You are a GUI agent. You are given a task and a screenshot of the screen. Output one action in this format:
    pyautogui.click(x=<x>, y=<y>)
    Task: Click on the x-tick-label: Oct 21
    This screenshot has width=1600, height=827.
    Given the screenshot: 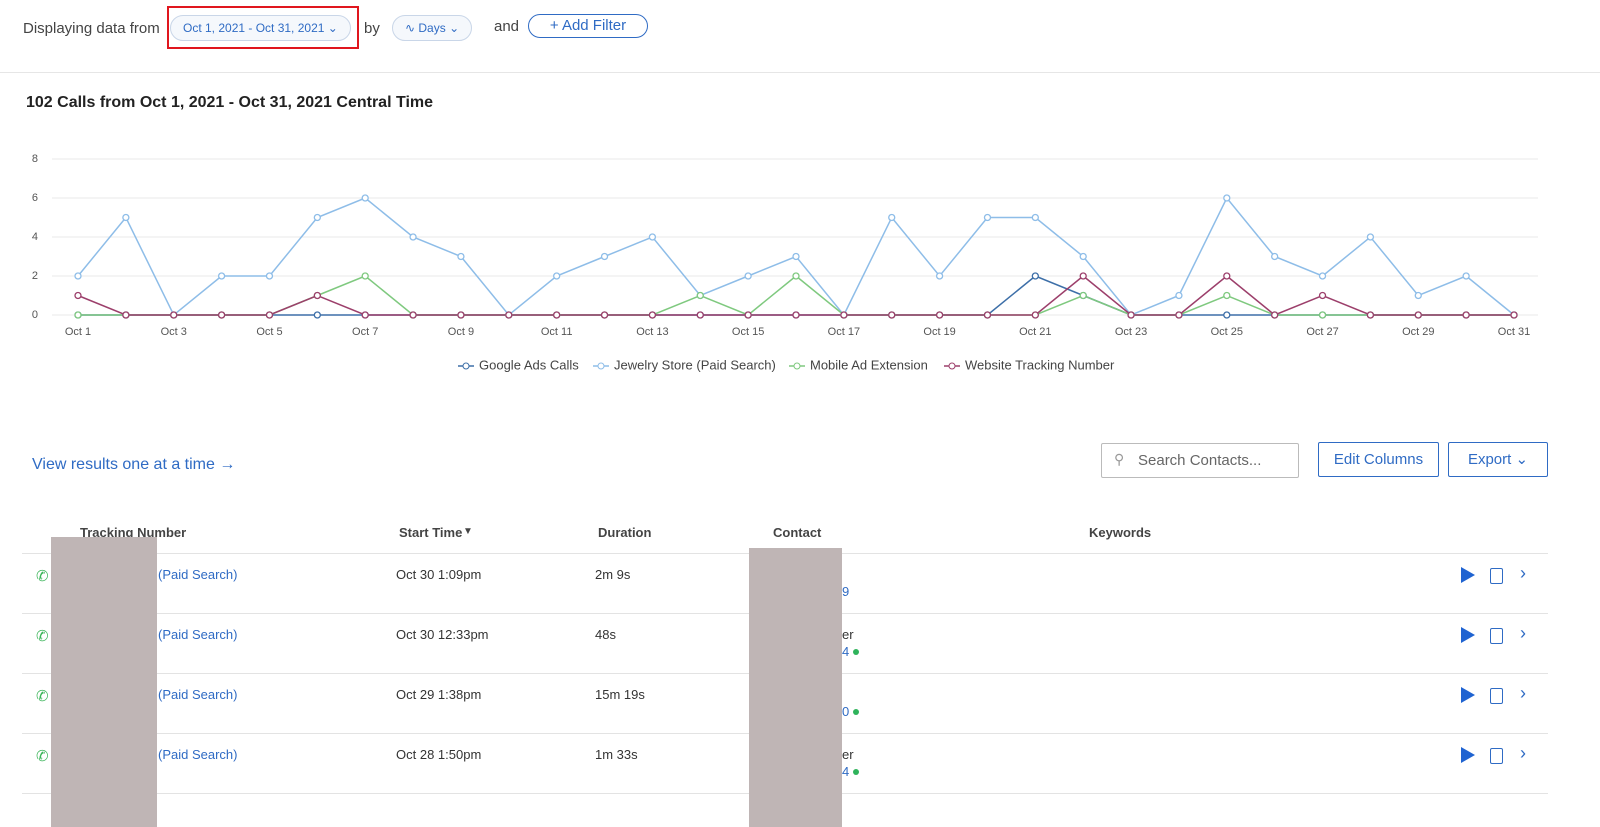 What is the action you would take?
    pyautogui.click(x=1035, y=332)
    